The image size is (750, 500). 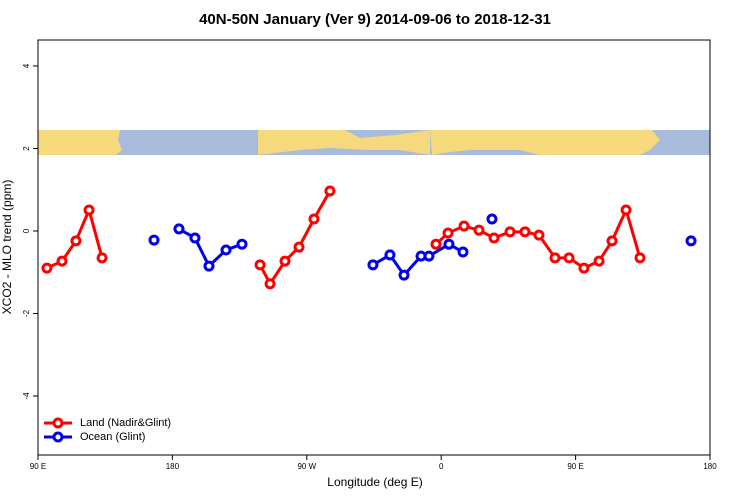 What do you see at coordinates (26, 65) in the screenshot?
I see `y-tick-label: 4` at bounding box center [26, 65].